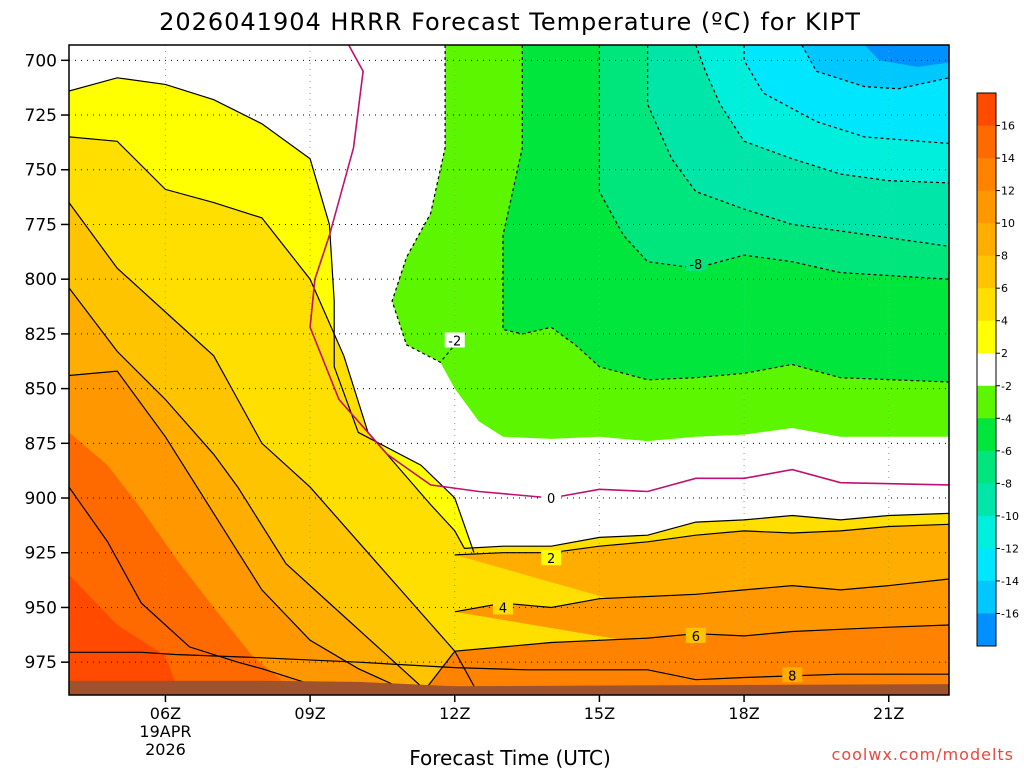 This screenshot has height=768, width=1024. I want to click on contour-label: 4, so click(503, 608).